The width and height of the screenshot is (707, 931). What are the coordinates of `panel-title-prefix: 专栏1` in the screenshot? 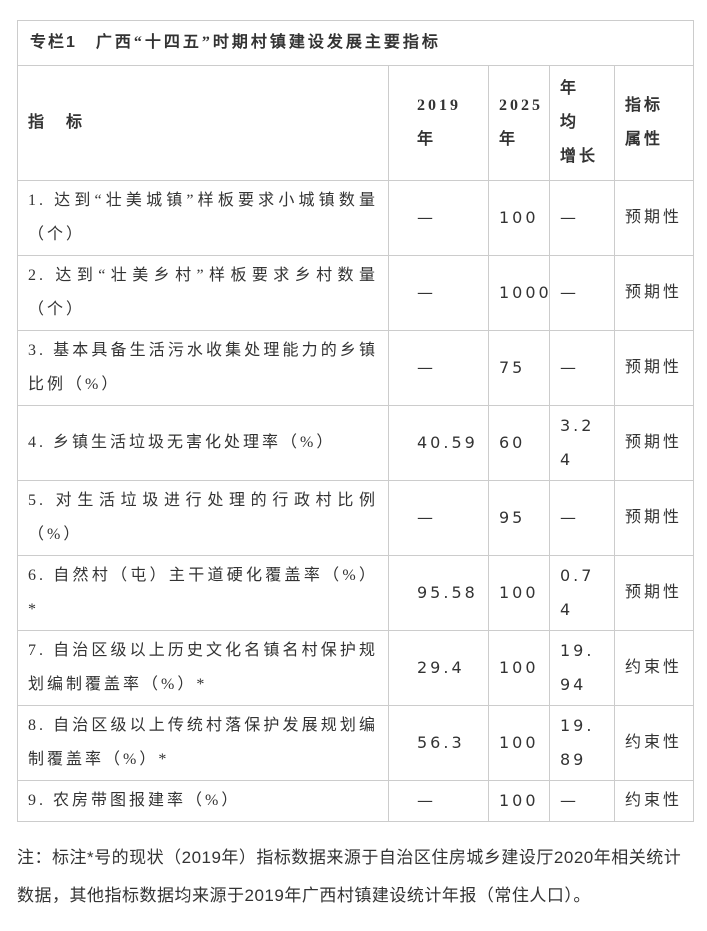 It's located at (53, 42).